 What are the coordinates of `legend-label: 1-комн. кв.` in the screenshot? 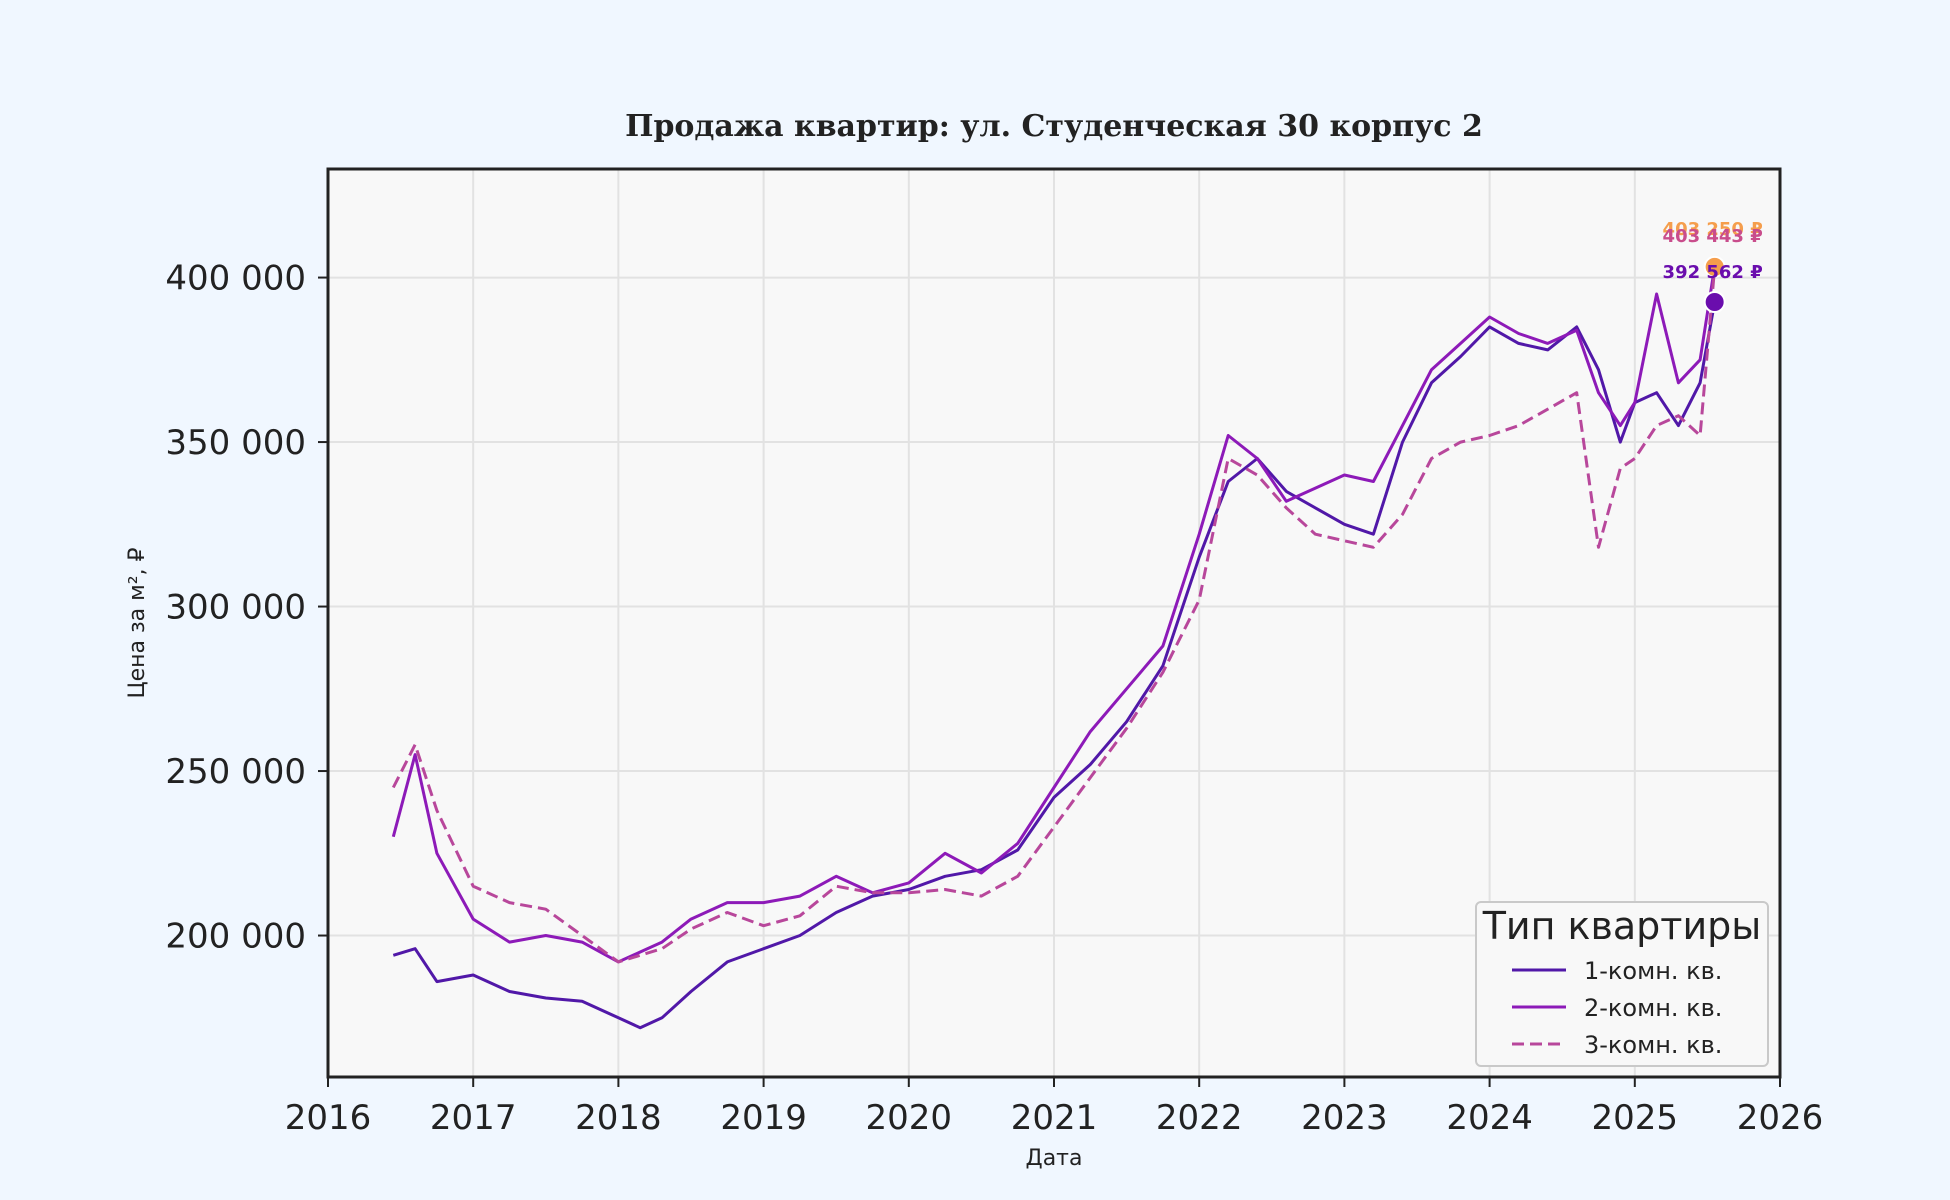 It's located at (1653, 971).